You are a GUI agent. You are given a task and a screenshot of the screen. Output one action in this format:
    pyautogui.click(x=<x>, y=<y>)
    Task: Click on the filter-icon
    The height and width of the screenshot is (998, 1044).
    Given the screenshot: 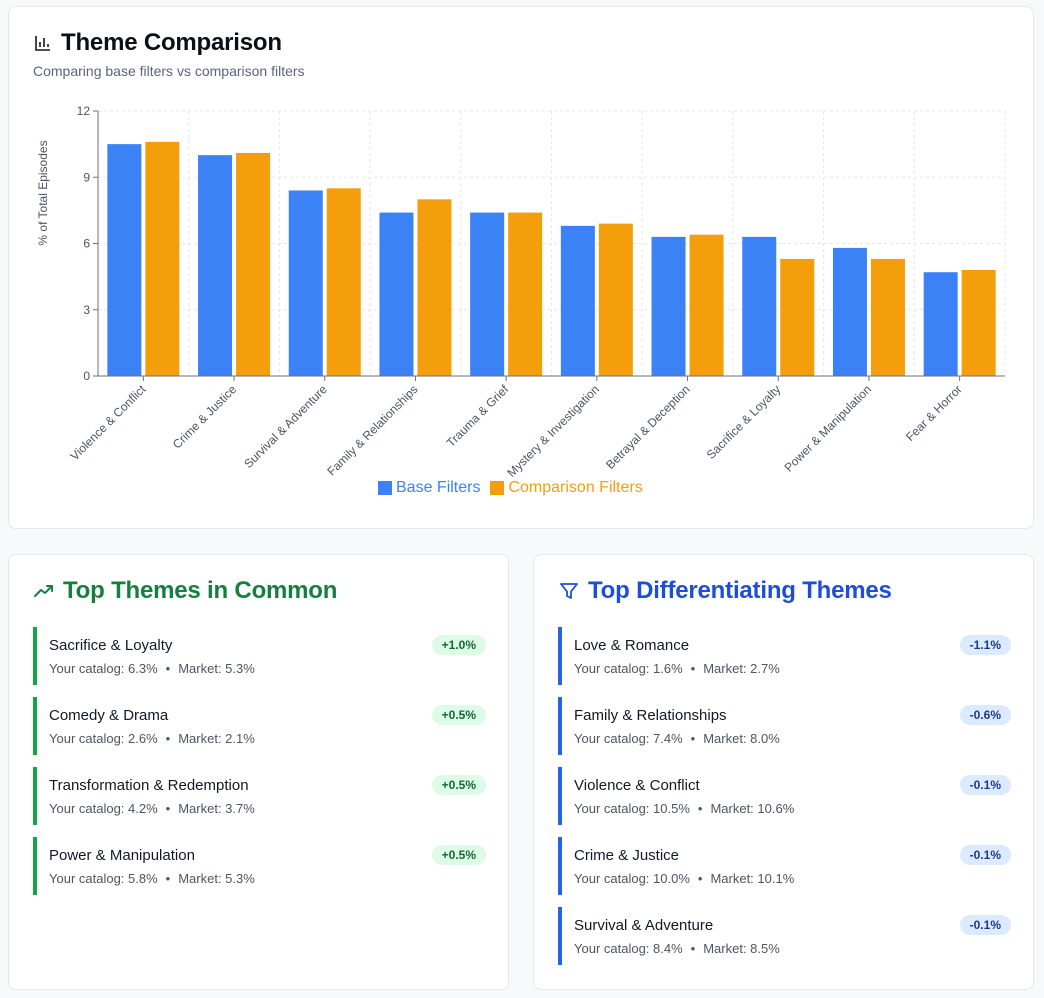 What is the action you would take?
    pyautogui.click(x=569, y=591)
    